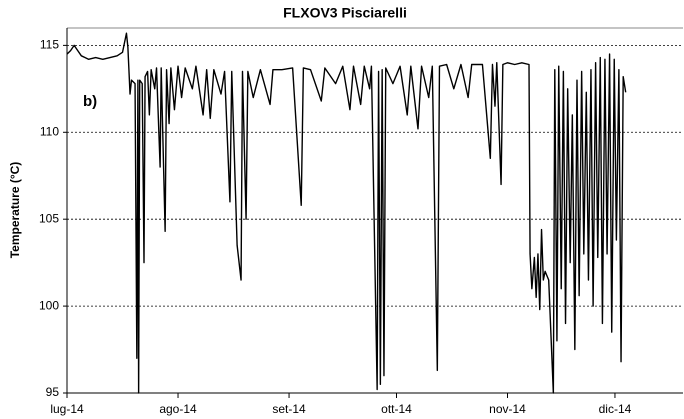 The width and height of the screenshot is (684, 419). Describe the element at coordinates (49, 131) in the screenshot. I see `y-tick-label: 110` at that location.